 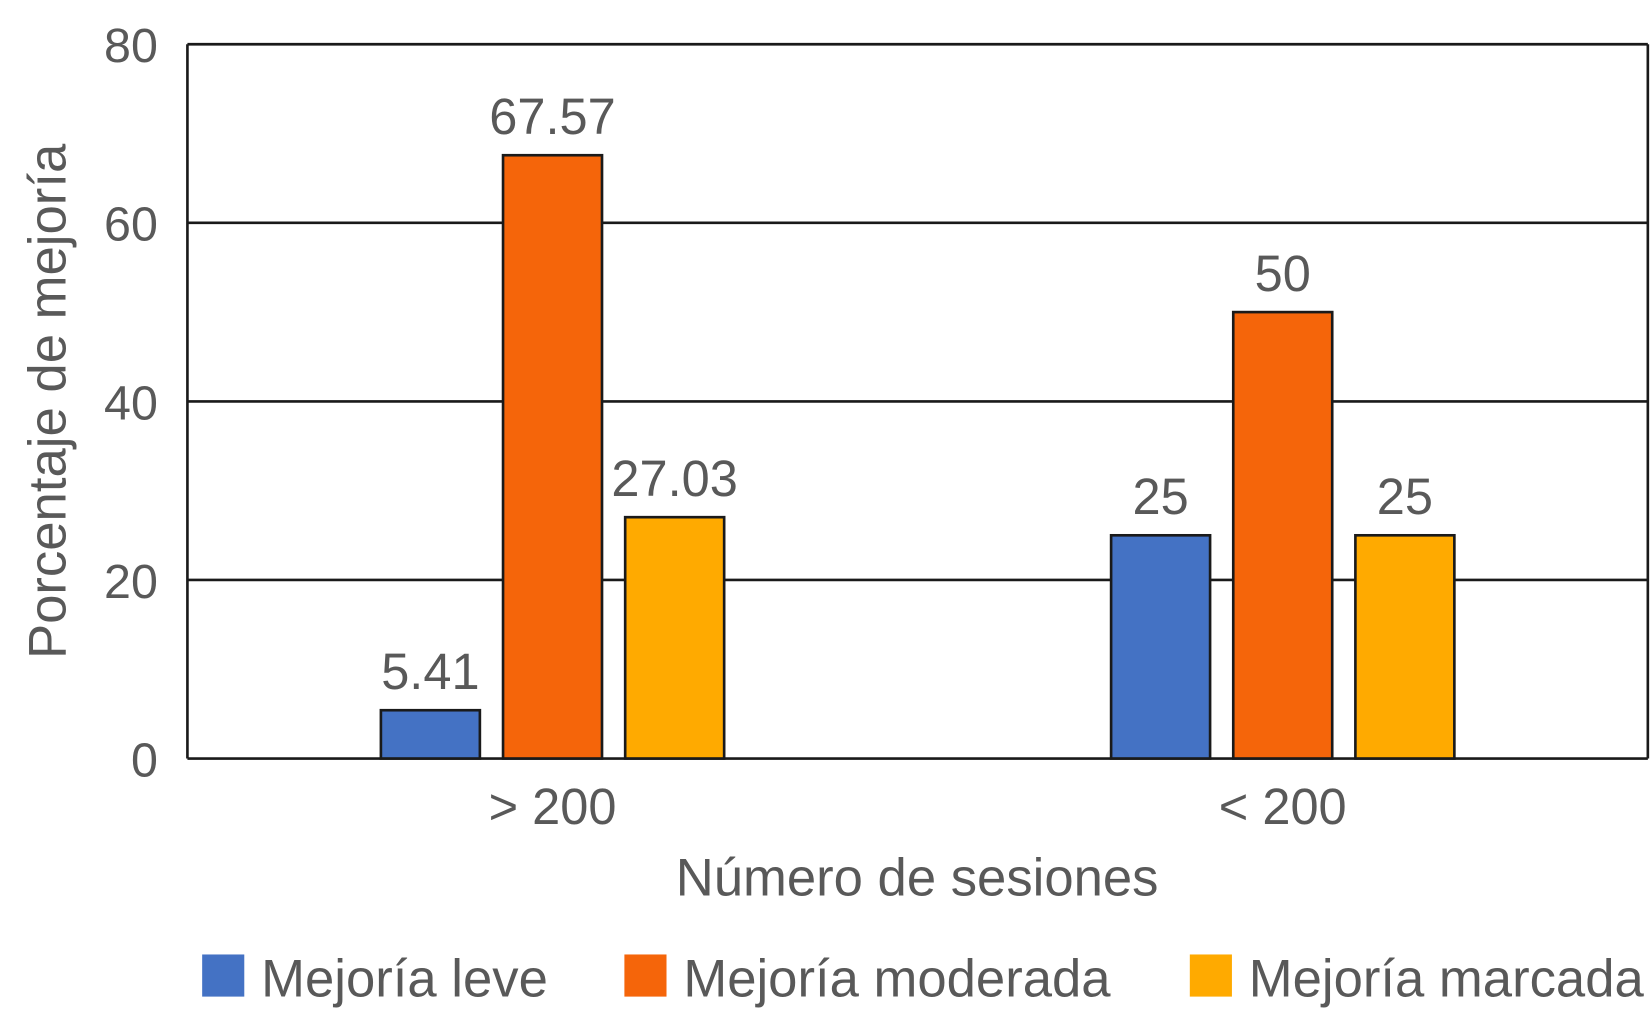 What do you see at coordinates (131, 46) in the screenshot?
I see `y-tick-label: 80` at bounding box center [131, 46].